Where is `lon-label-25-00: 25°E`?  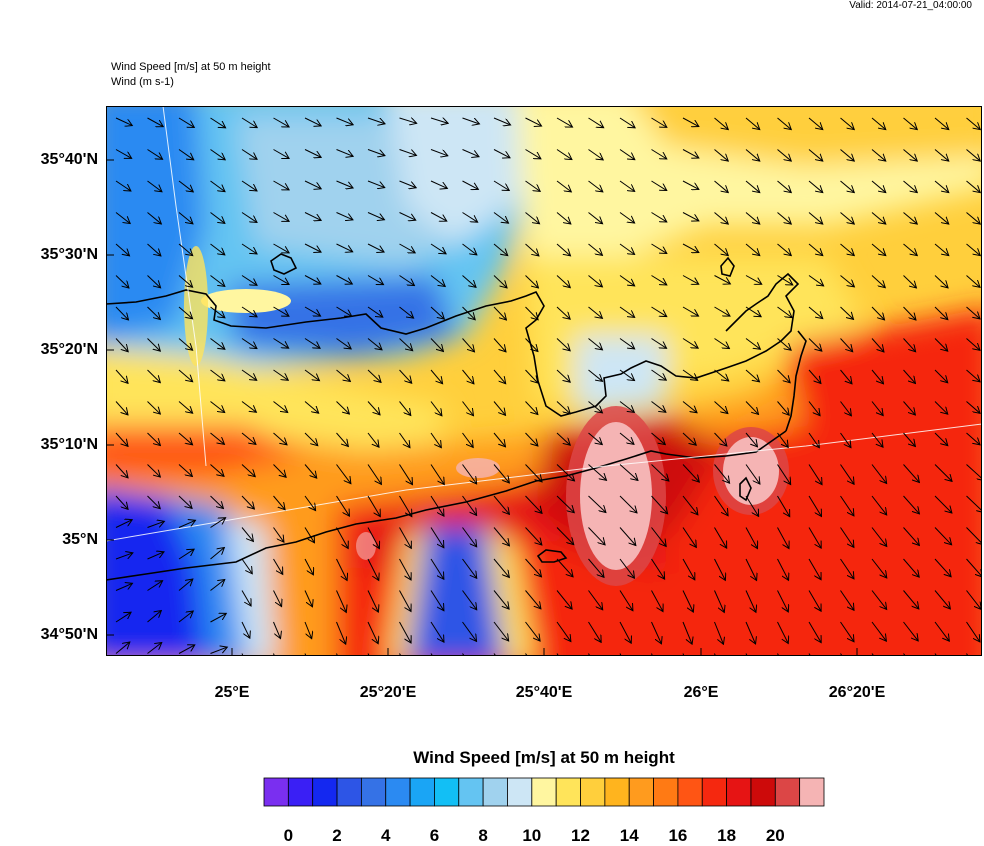
lon-label-25-00: 25°E is located at coordinates (232, 692).